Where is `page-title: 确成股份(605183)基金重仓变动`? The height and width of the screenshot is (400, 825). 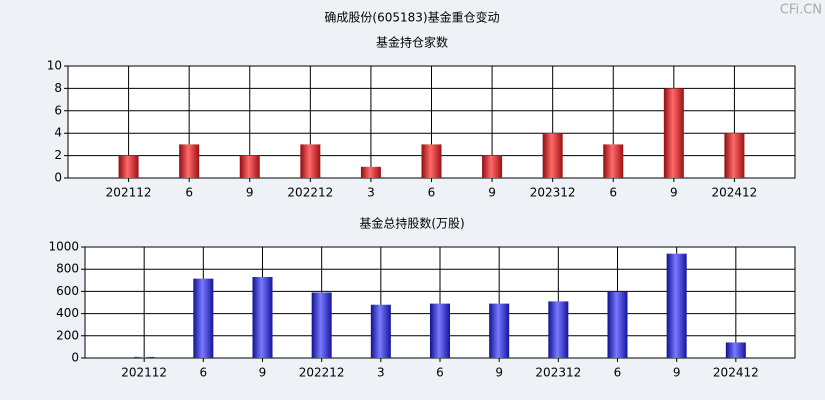
page-title: 确成股份(605183)基金重仓变动 is located at coordinates (411, 17).